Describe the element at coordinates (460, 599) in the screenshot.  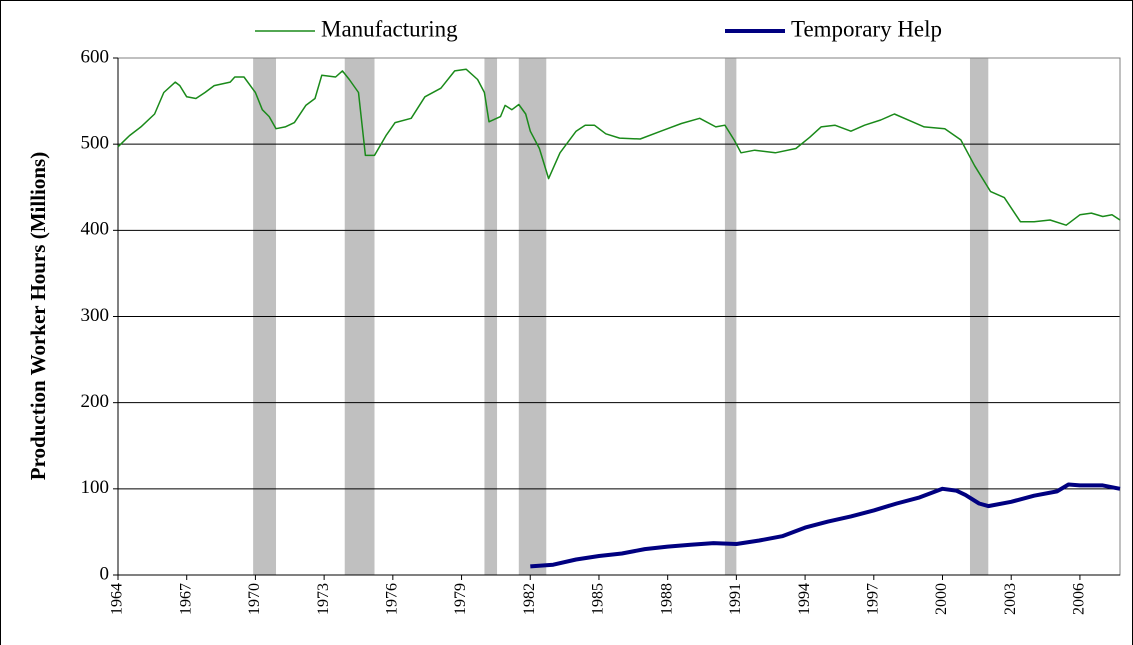
I see `x-tick-label: 1979` at that location.